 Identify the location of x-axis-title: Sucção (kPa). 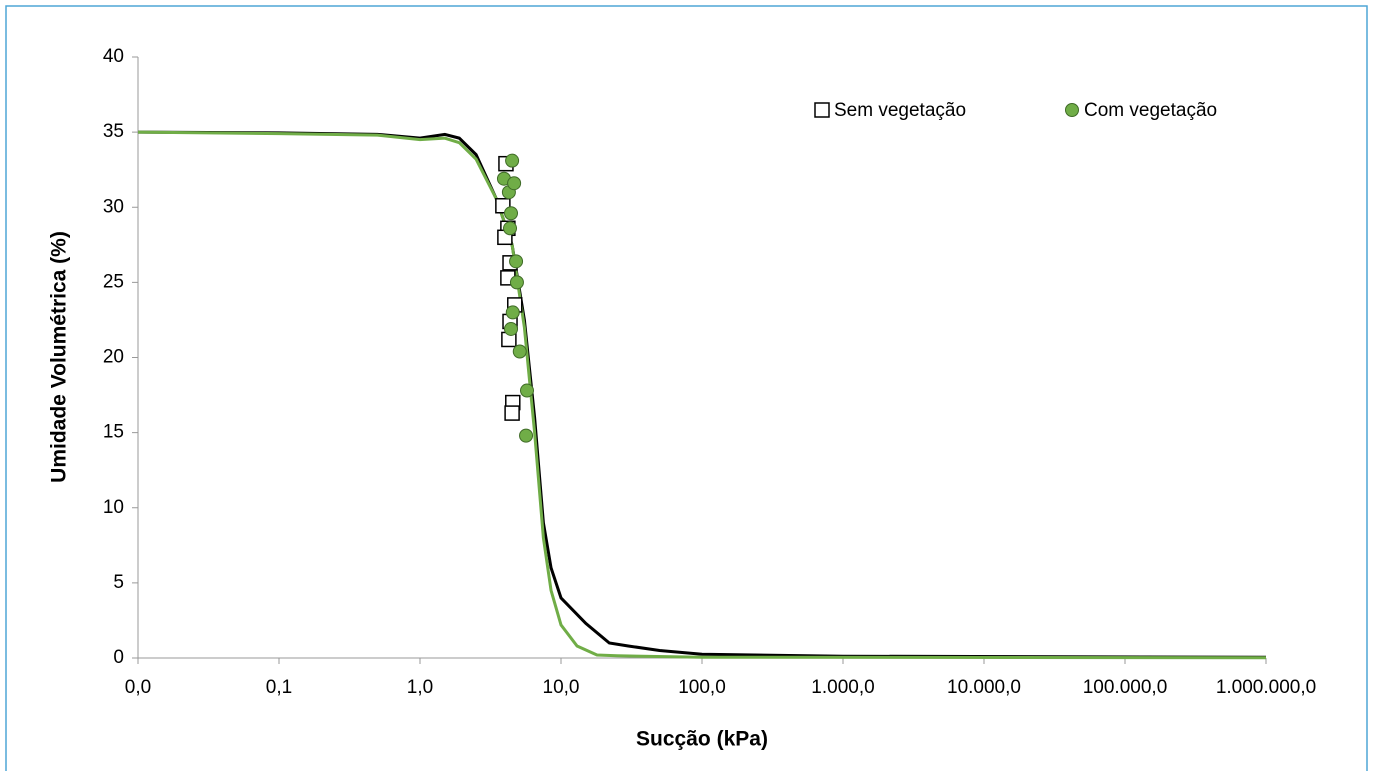
(702, 739).